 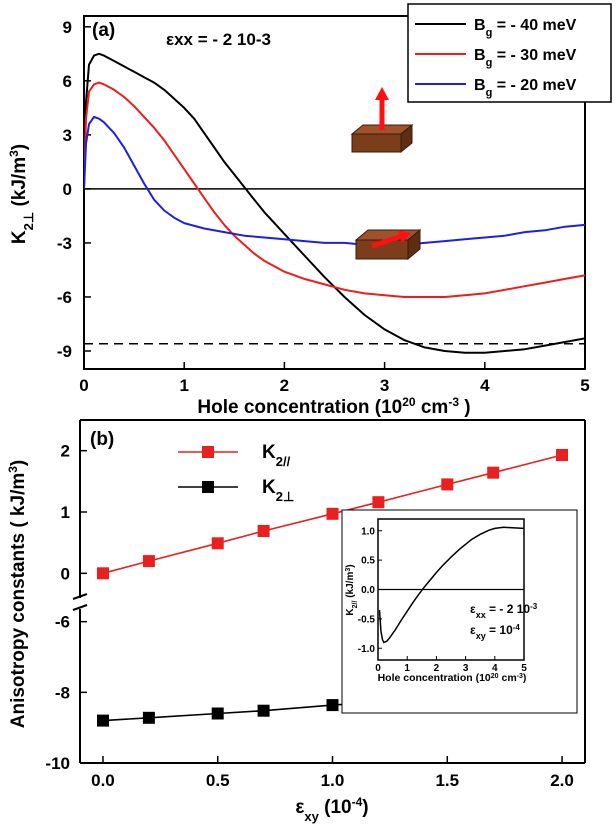 What do you see at coordinates (64, 351) in the screenshot?
I see `panel-a-y-tick-label: -9` at bounding box center [64, 351].